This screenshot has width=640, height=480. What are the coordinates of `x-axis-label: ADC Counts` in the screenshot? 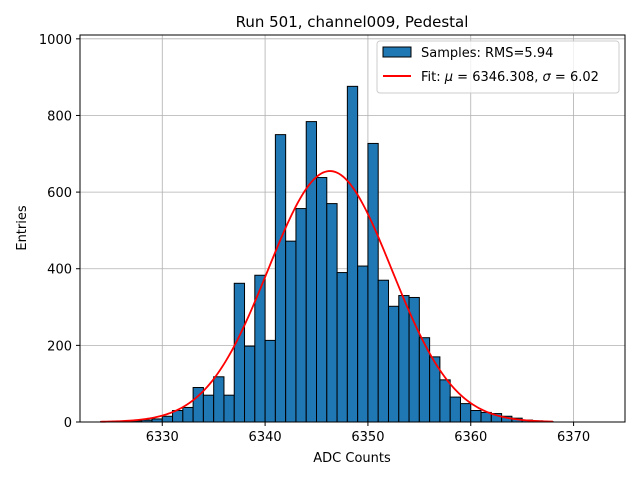 It's located at (352, 458).